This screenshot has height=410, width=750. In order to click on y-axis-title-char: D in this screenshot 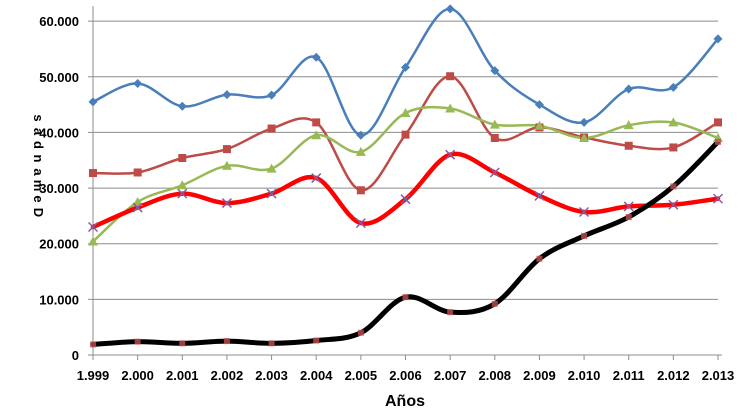, I will do `click(38, 212)`.